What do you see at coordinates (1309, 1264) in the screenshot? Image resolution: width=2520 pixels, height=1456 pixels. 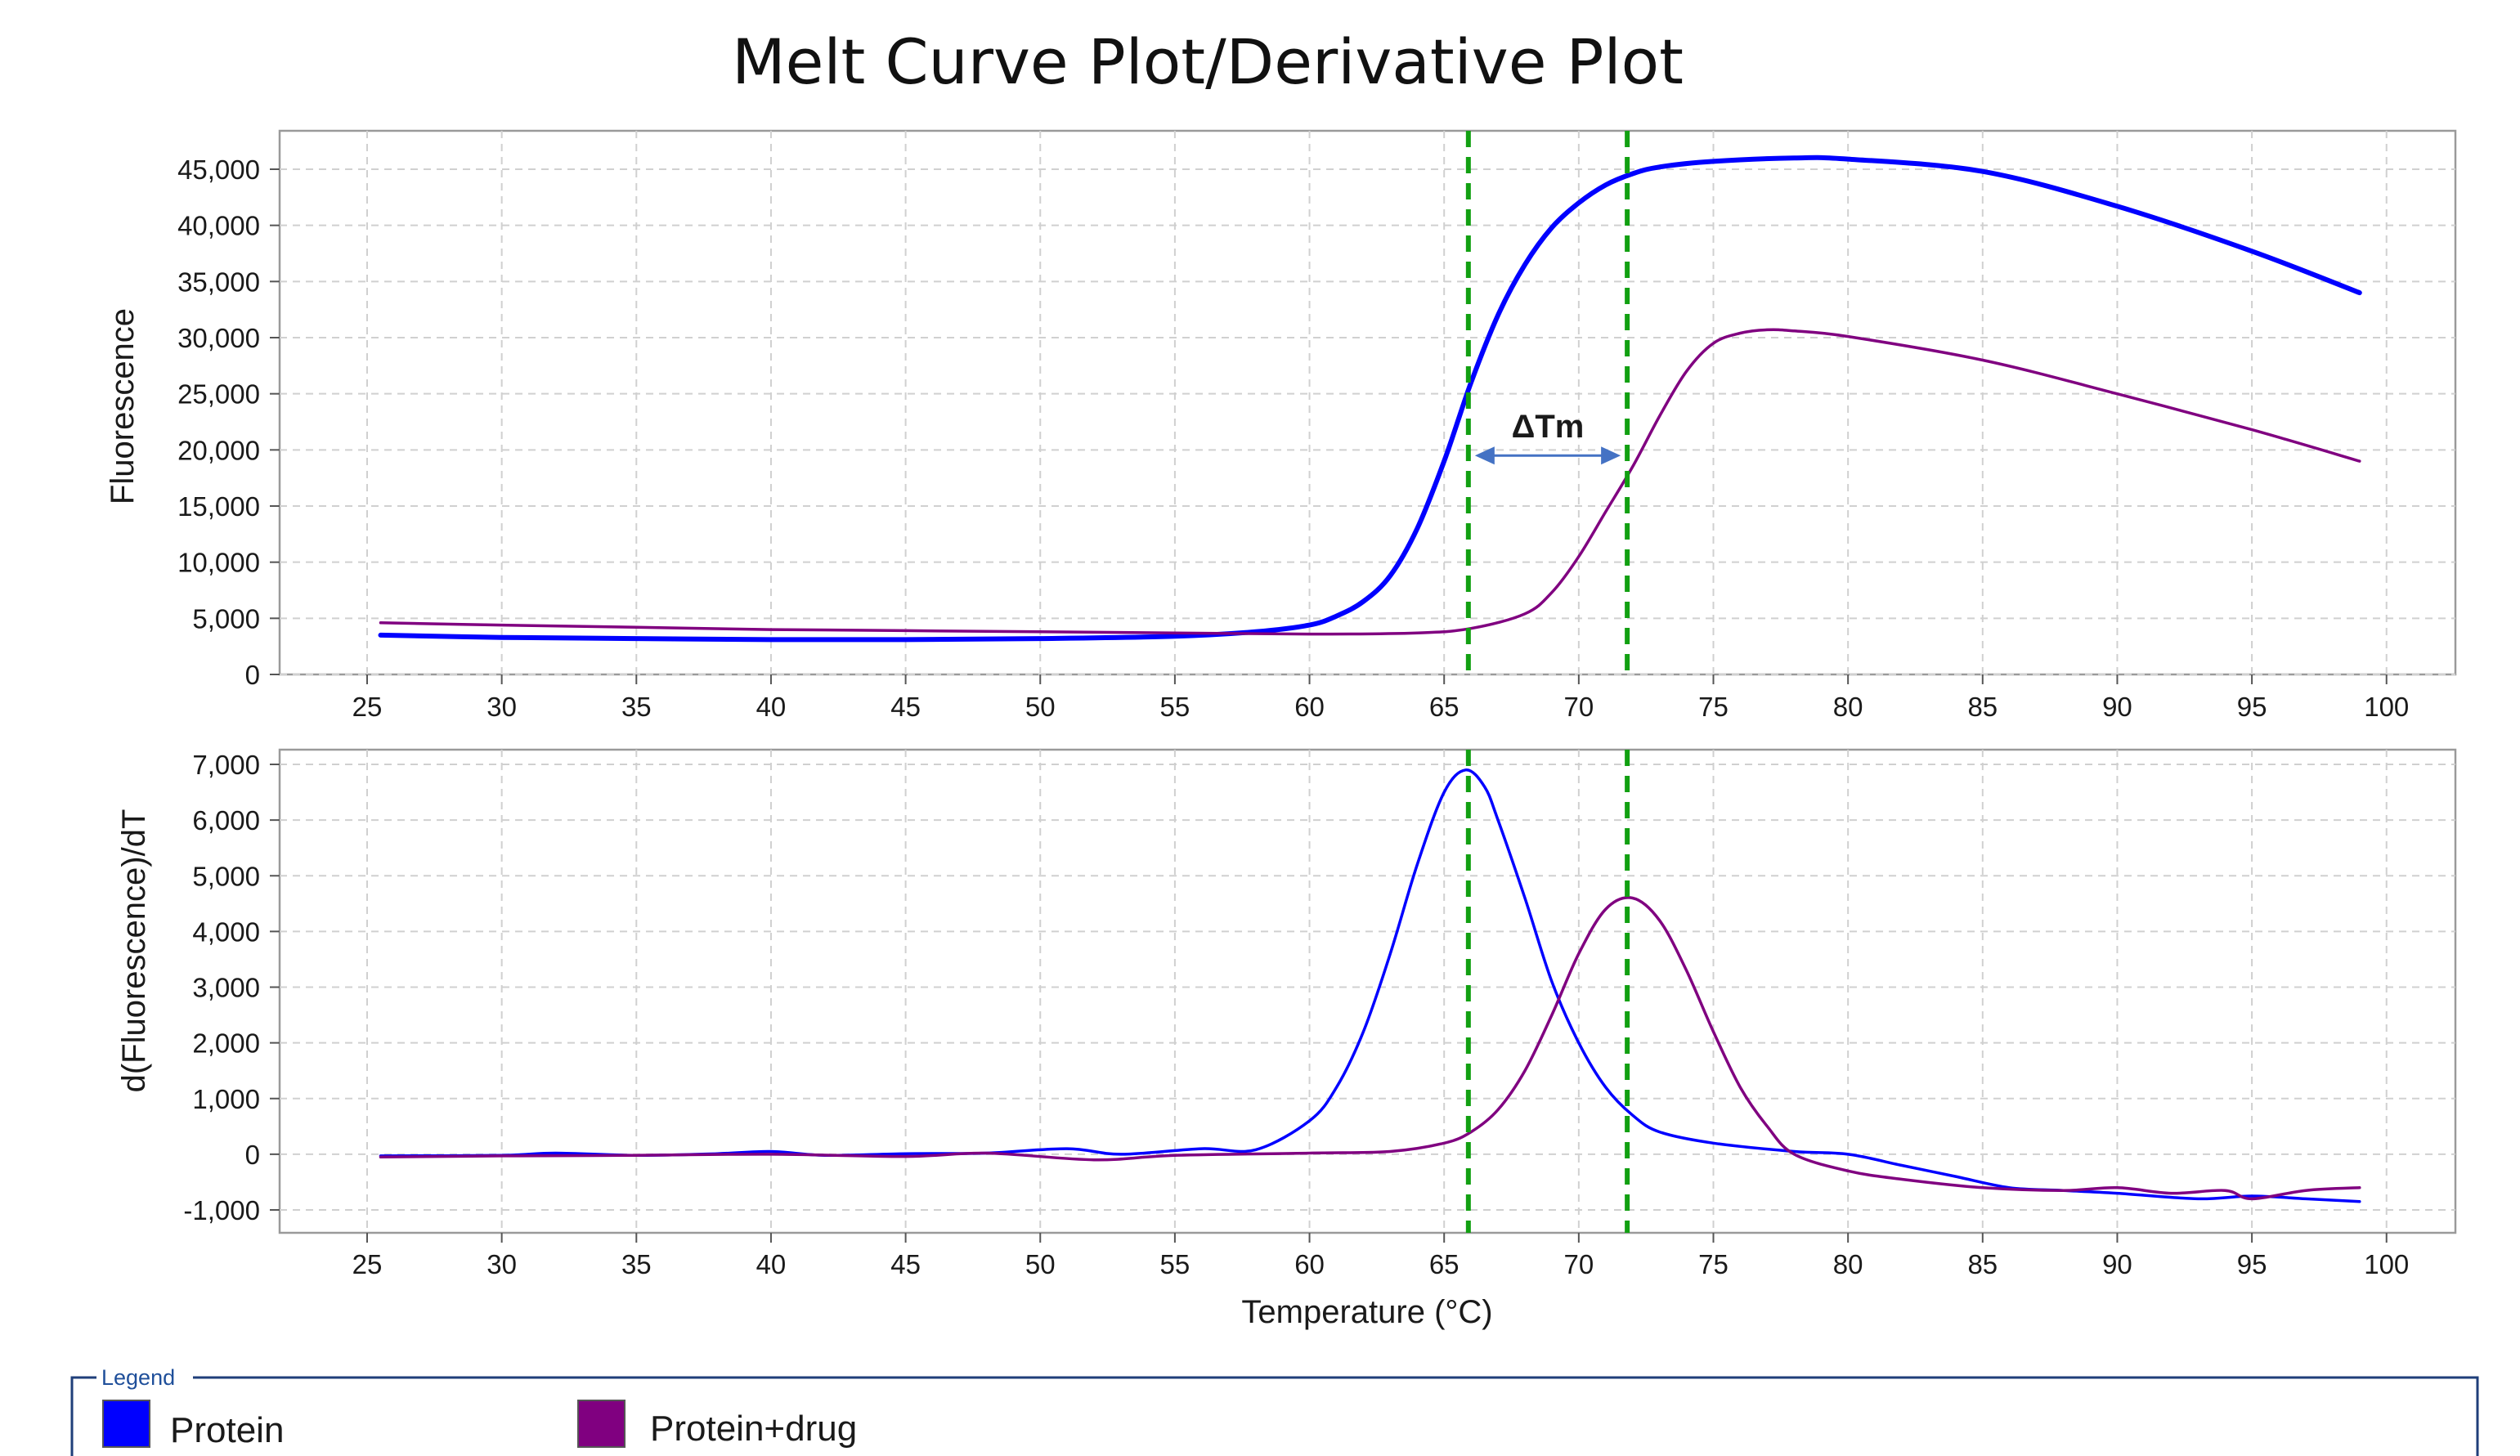 I see `derivative-x-tick-label: 60` at bounding box center [1309, 1264].